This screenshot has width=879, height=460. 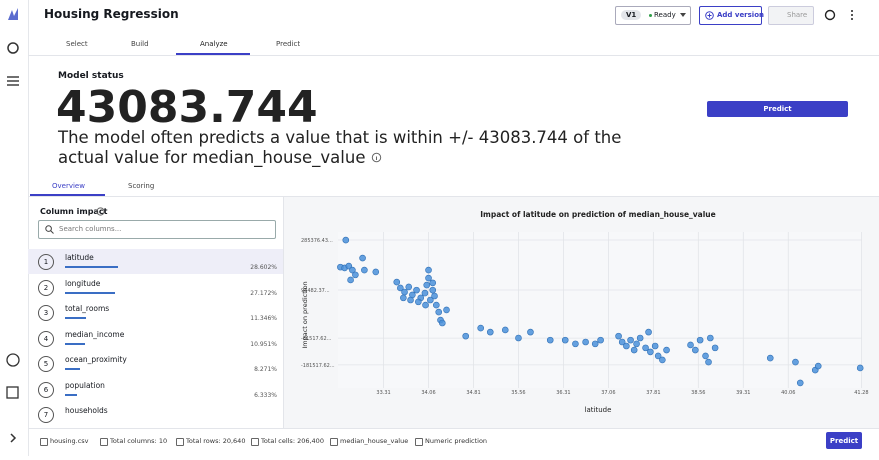 I want to click on help-icon, so click(x=13, y=360).